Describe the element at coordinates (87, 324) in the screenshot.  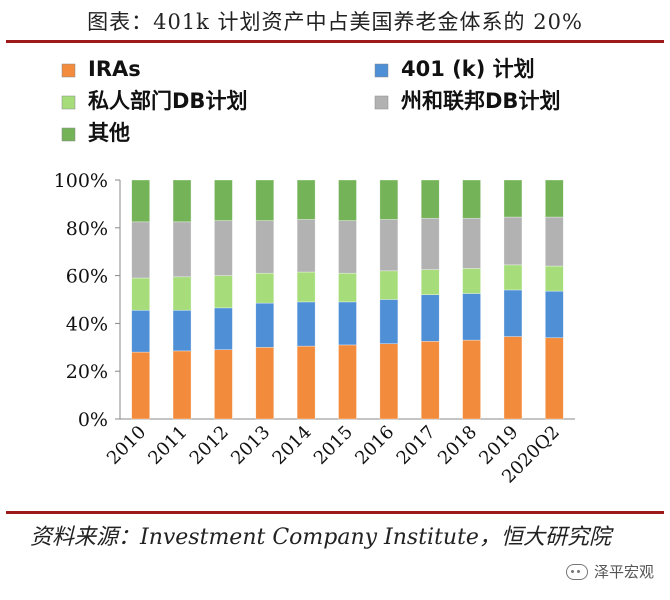
I see `y-tick-label: 40%` at that location.